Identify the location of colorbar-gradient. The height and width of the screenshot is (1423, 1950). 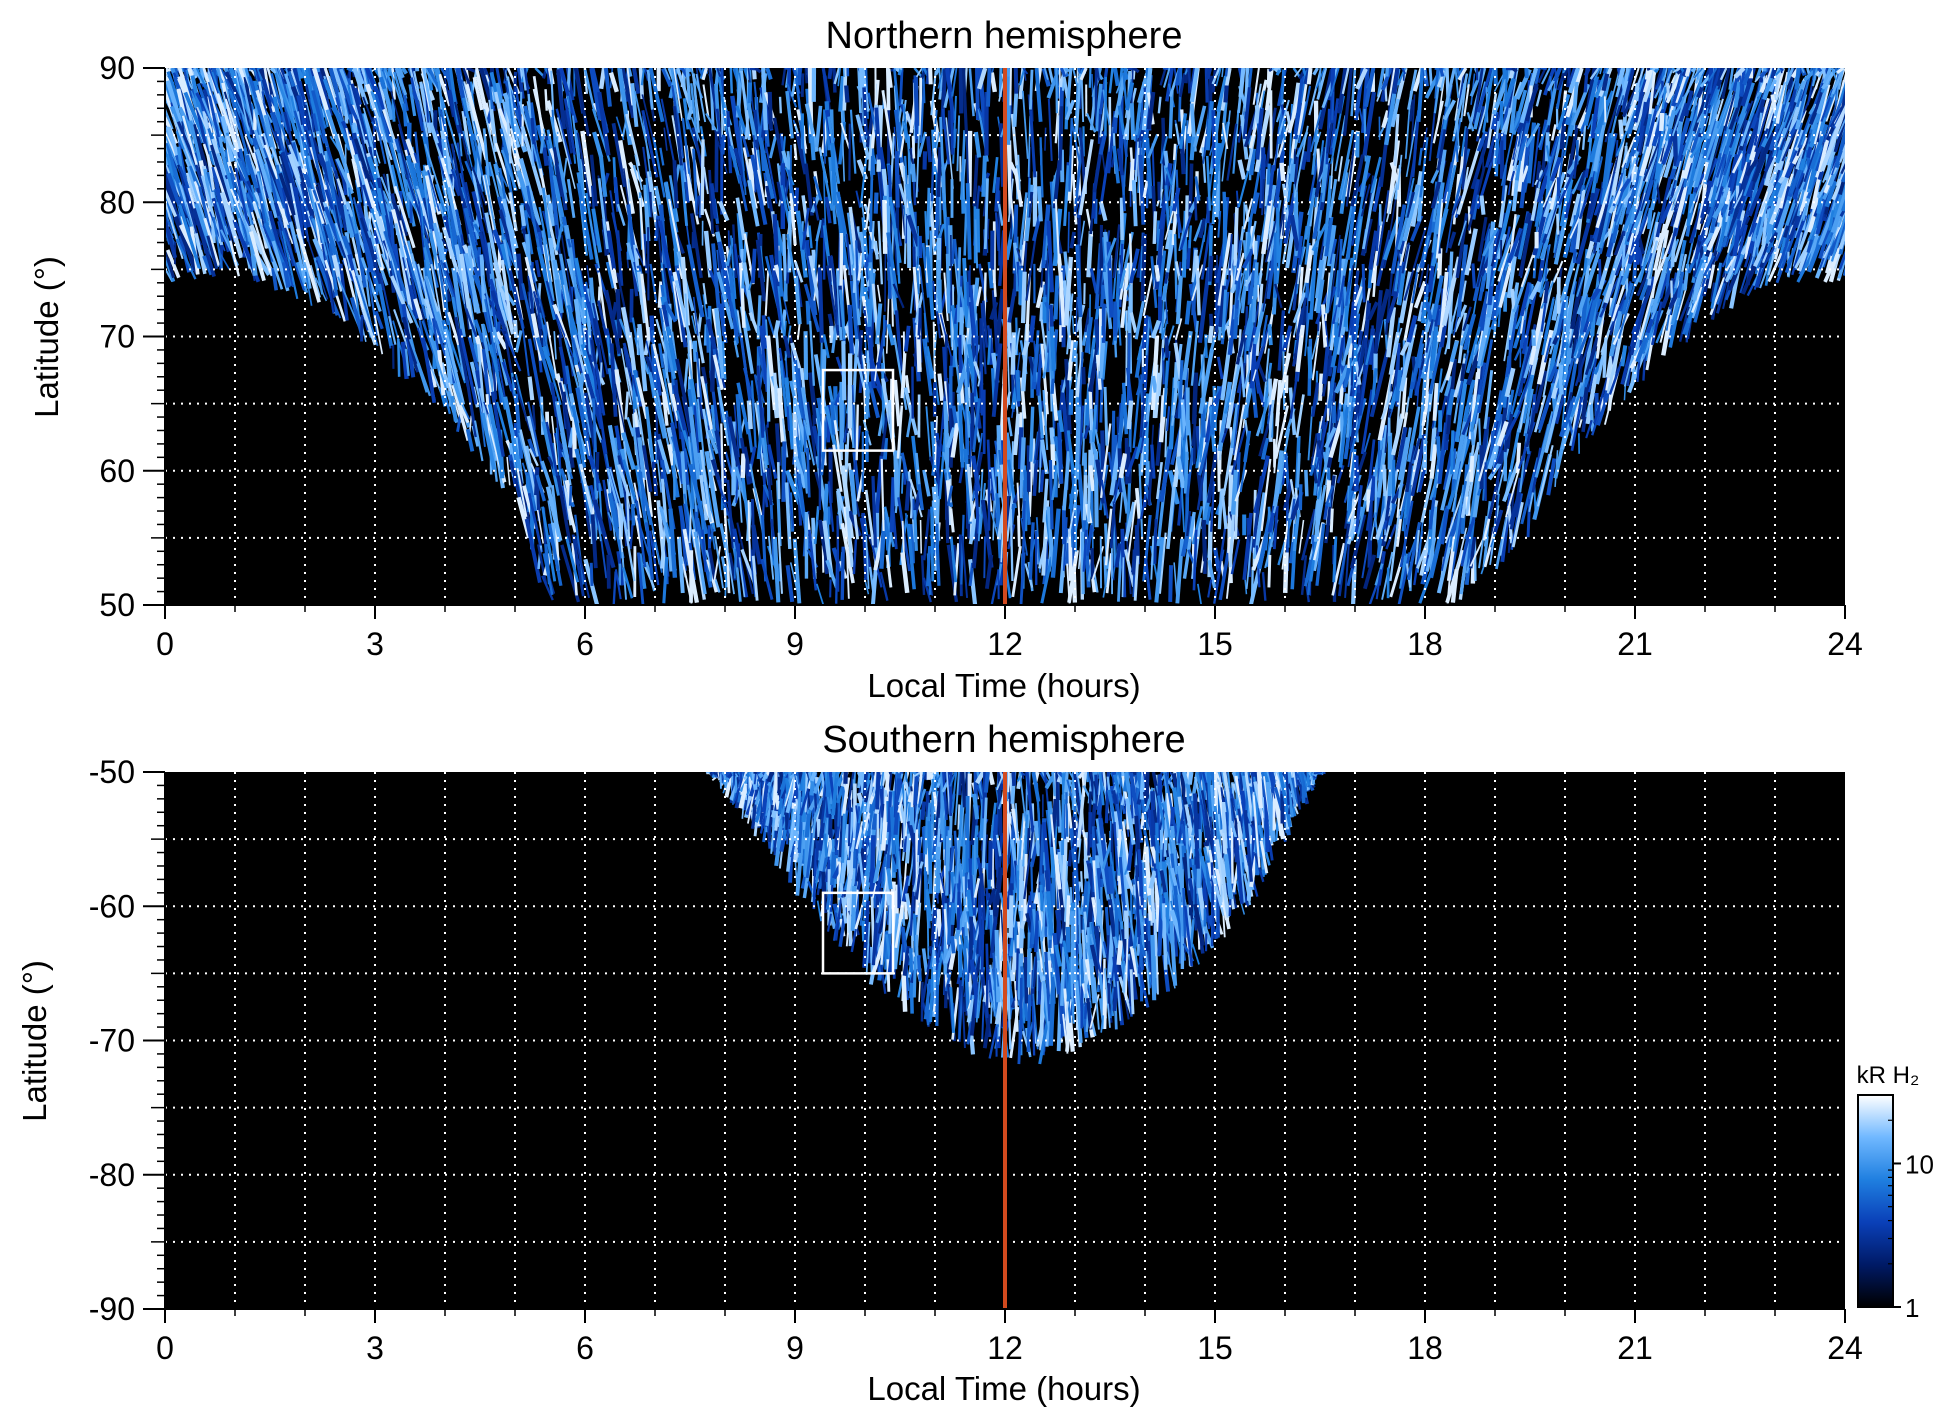
(1875, 1201).